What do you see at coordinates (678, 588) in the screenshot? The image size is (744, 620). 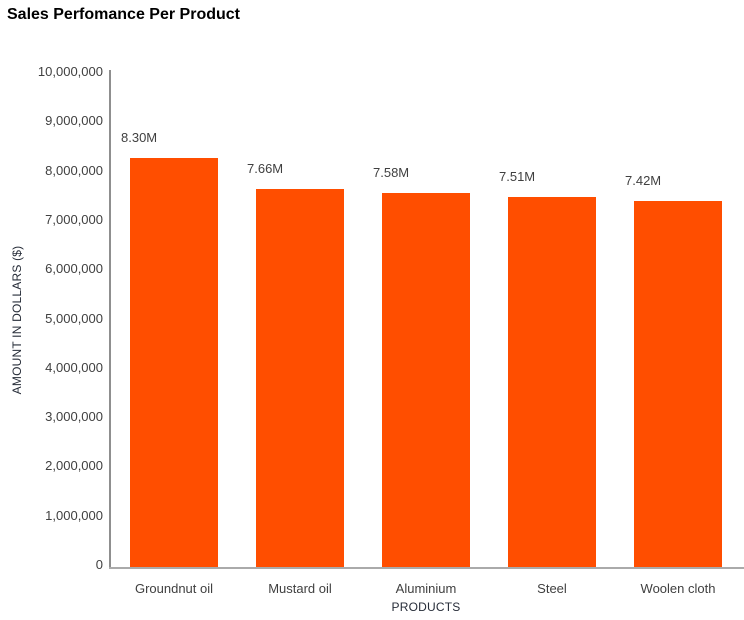 I see `x-axis-label-woolen-cloth: Woolen cloth` at bounding box center [678, 588].